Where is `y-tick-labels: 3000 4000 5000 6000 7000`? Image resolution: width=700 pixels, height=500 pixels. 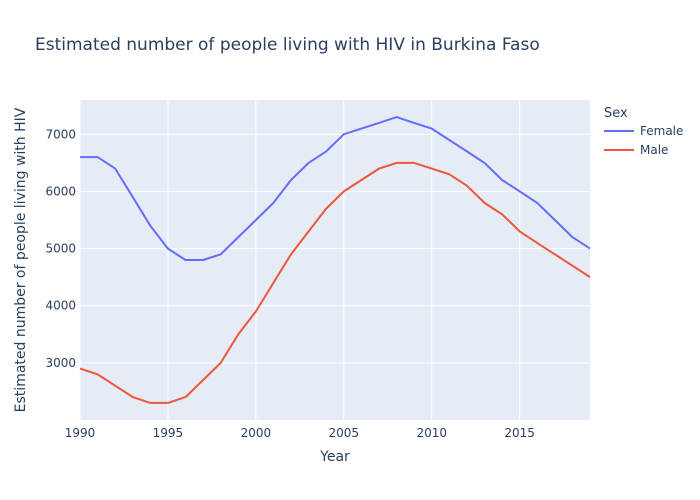
y-tick-labels: 3000 4000 5000 6000 7000 is located at coordinates (60, 248).